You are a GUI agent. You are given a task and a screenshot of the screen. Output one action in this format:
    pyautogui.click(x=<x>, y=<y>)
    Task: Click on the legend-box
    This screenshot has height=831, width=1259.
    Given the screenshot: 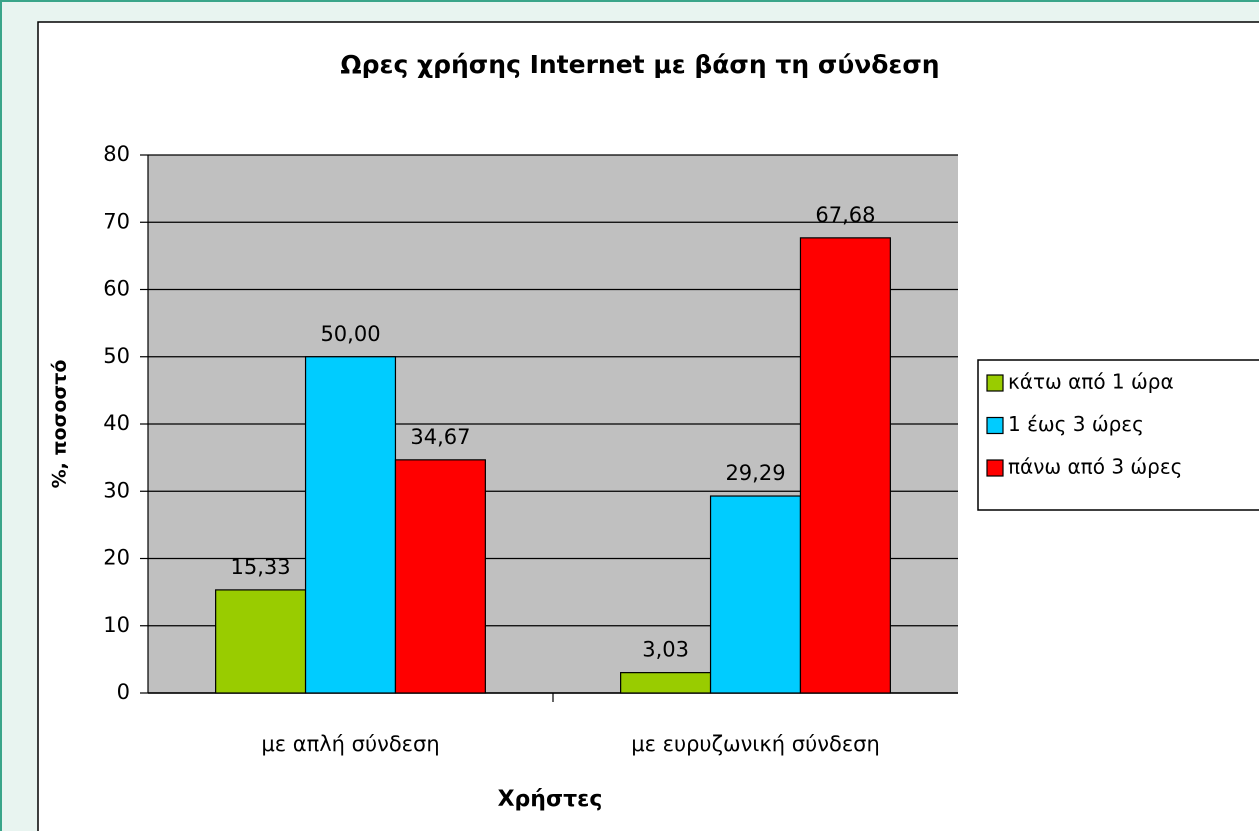 What is the action you would take?
    pyautogui.click(x=1118, y=435)
    